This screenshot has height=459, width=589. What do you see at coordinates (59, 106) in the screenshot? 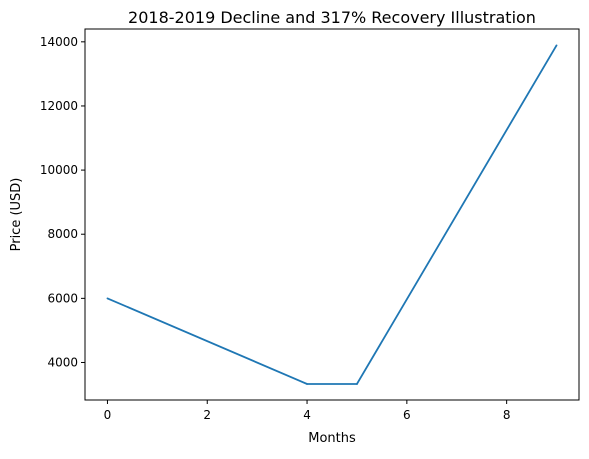
I see `y-tick-label: 12000` at bounding box center [59, 106].